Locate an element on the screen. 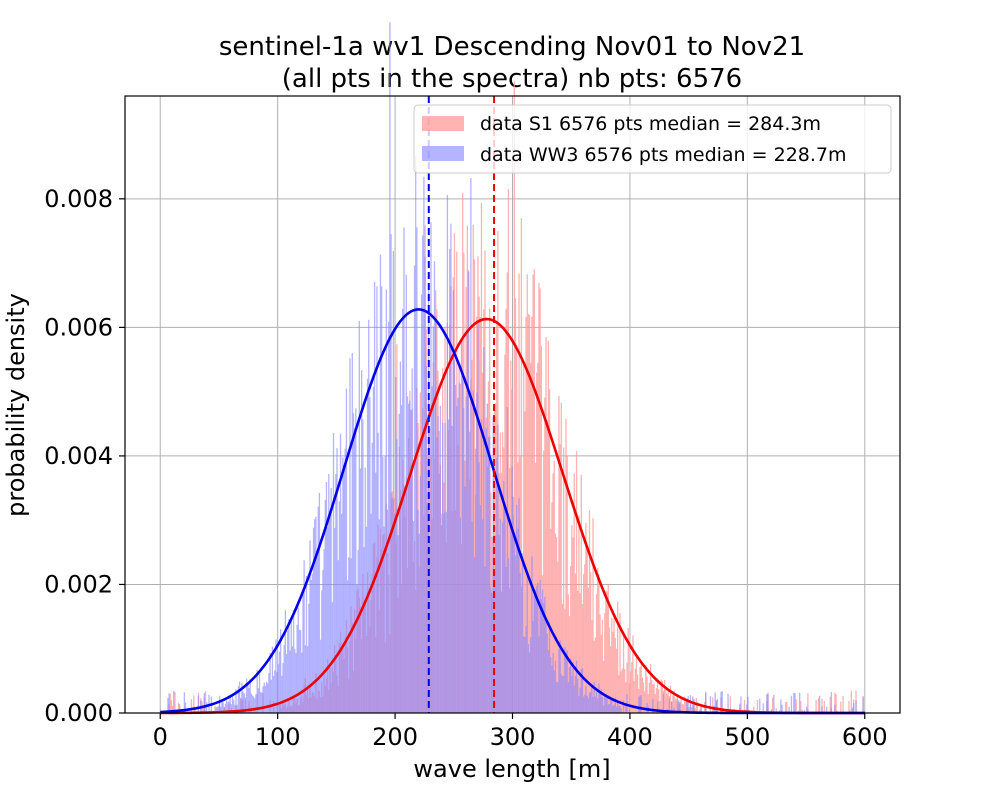 Image resolution: width=1000 pixels, height=800 pixels. y-tick-label: 0.000 is located at coordinates (78, 713).